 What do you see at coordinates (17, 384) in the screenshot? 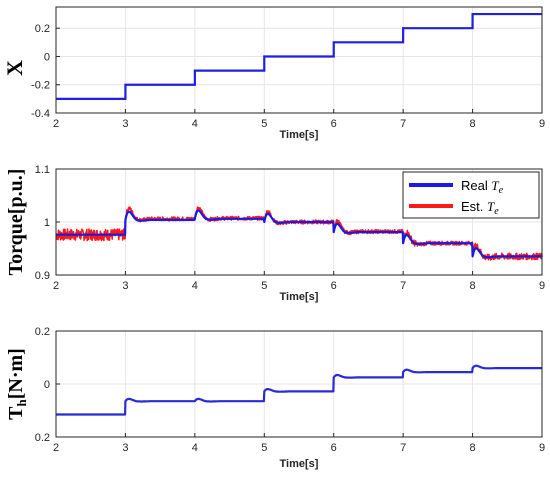
I see `y-axis-label-th: Th[N·m]` at bounding box center [17, 384].